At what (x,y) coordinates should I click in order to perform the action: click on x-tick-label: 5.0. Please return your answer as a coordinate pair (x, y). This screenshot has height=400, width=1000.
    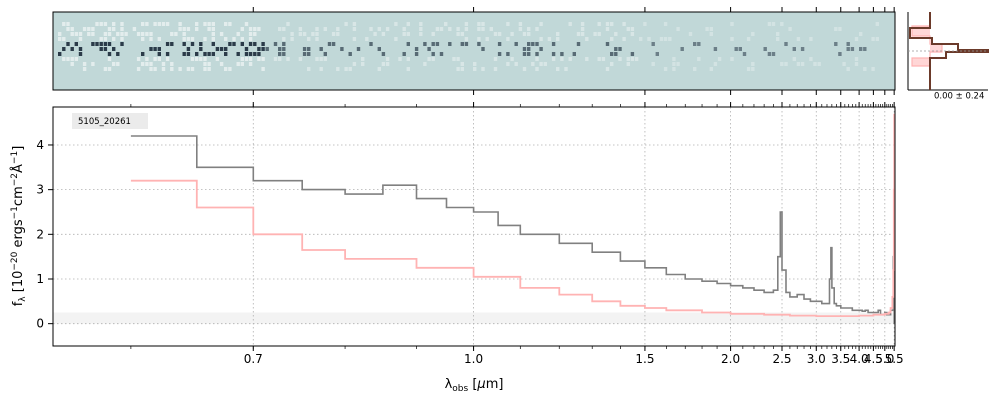
    Looking at the image, I should click on (884, 359).